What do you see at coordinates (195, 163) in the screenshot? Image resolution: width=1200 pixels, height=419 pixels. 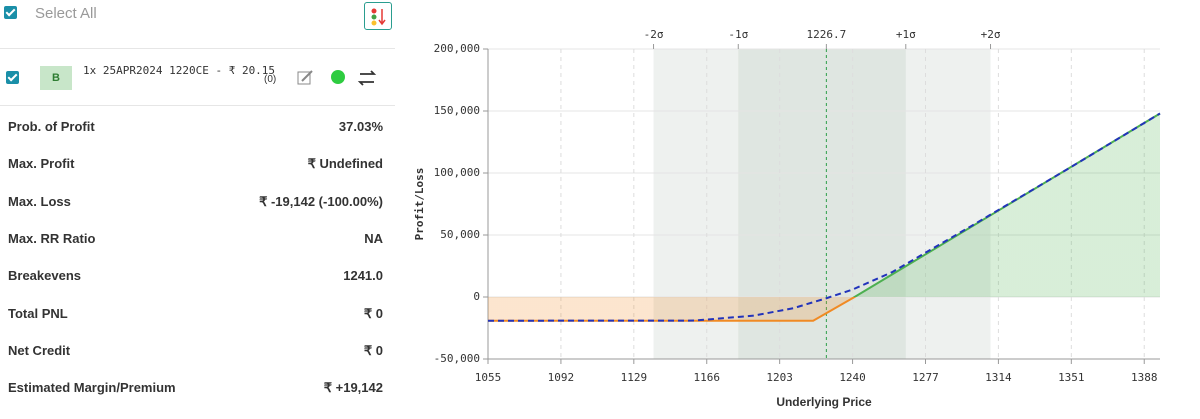 I see `stat-row: Max. Profit ₹ Undefined` at bounding box center [195, 163].